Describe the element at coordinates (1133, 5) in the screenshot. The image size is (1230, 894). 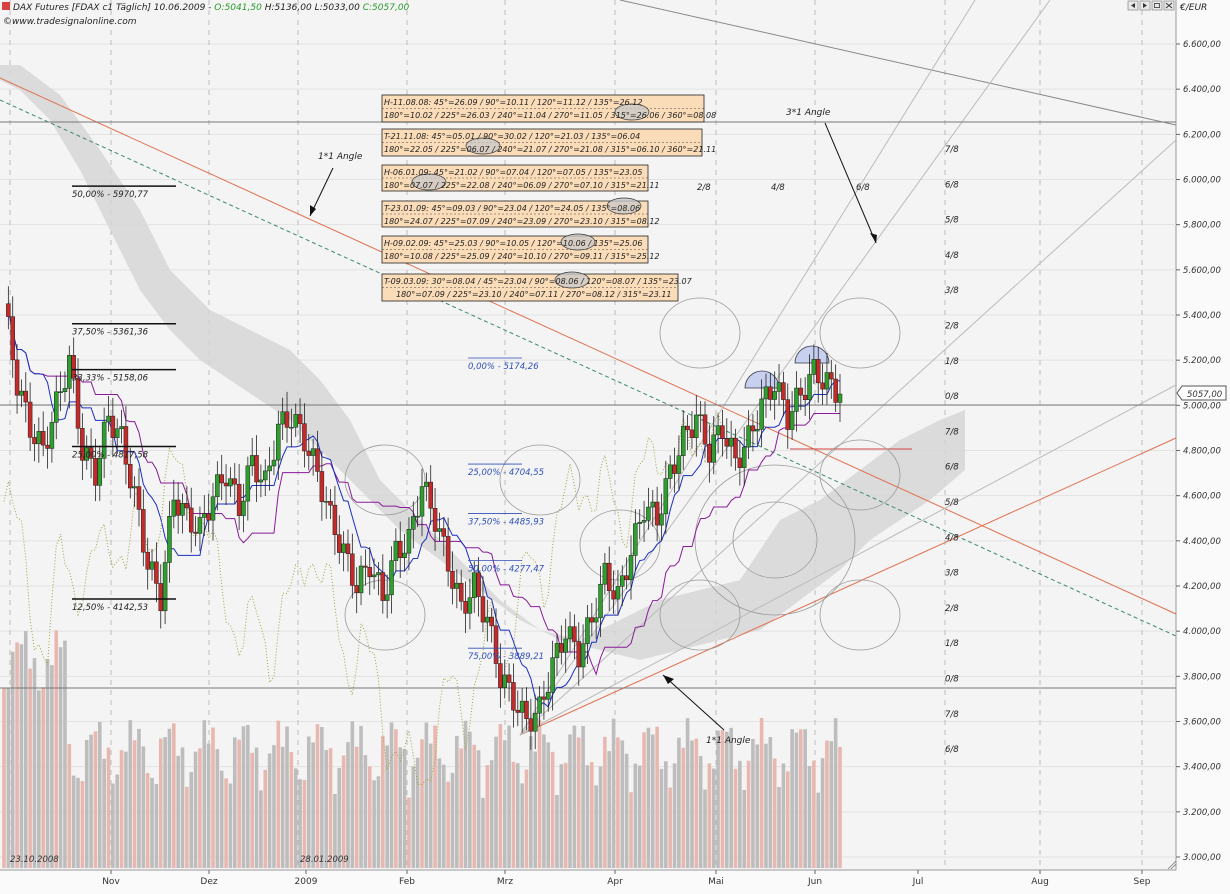
I see `scroll-left-icon` at that location.